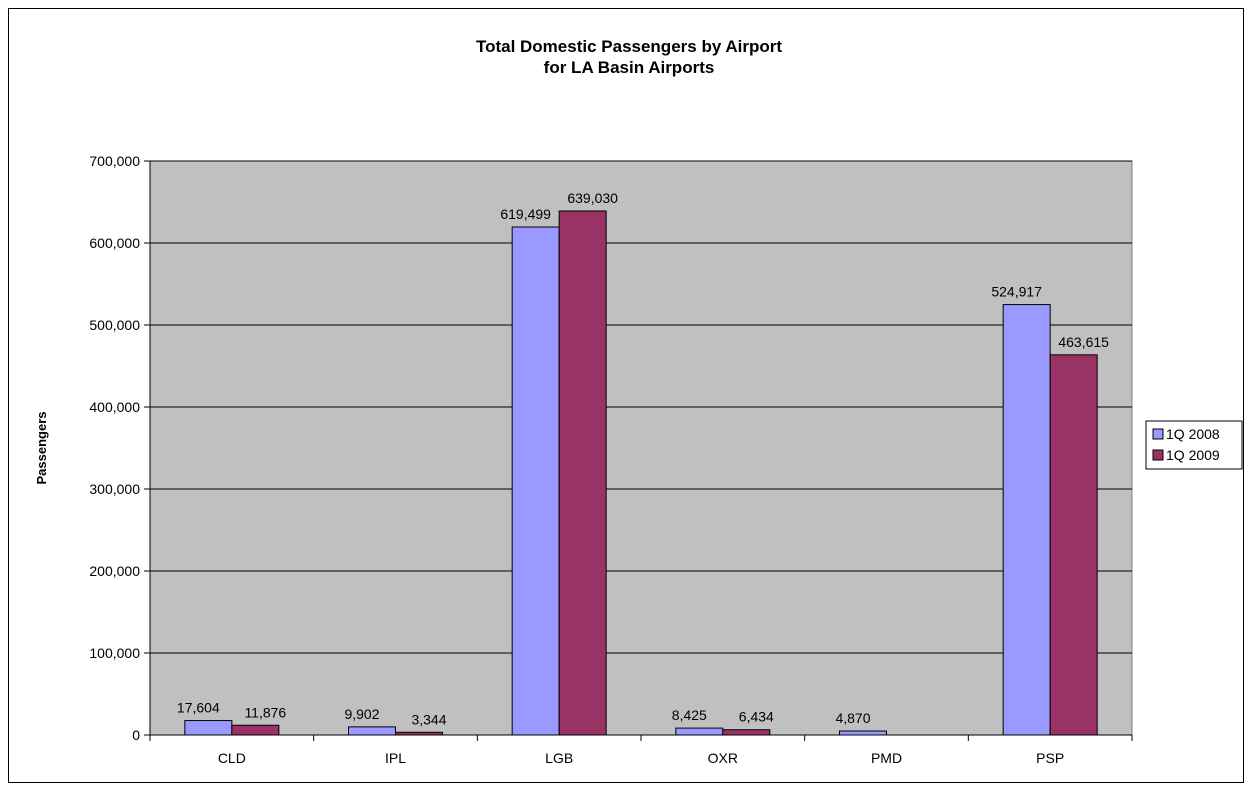 The width and height of the screenshot is (1254, 791). I want to click on y-axis-title: Passengers, so click(41, 448).